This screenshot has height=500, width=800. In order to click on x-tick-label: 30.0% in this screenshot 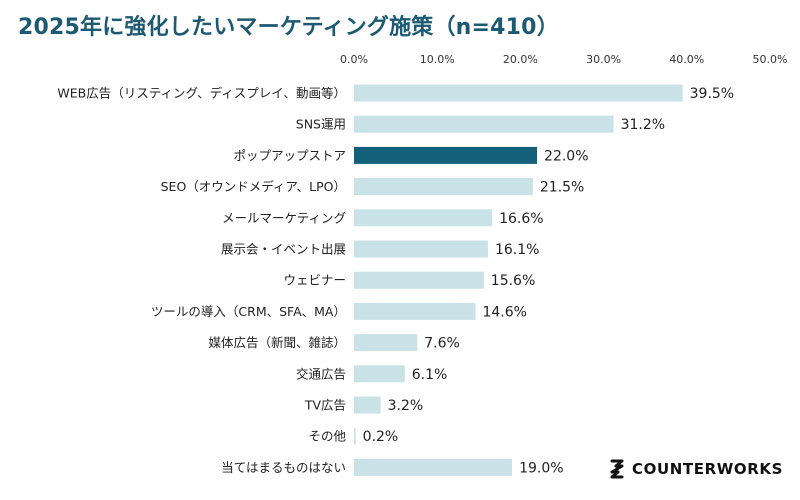, I will do `click(603, 59)`.